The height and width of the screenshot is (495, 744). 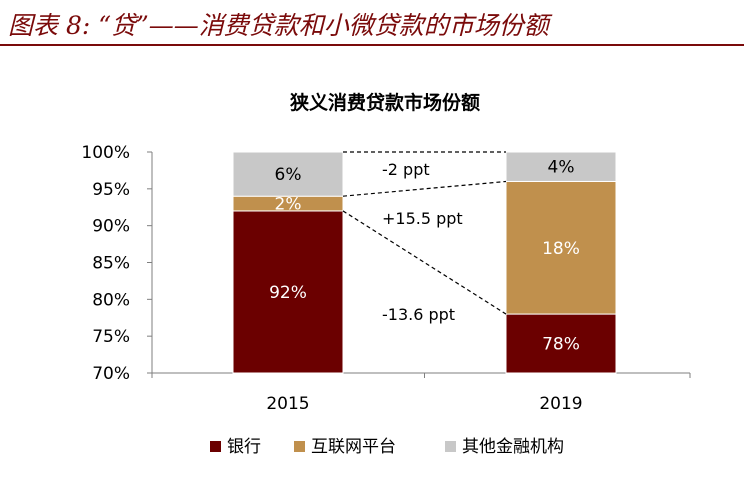 I want to click on annotations: -2 ppt +15.5 ppt -13.6 ppt, so click(x=422, y=242).